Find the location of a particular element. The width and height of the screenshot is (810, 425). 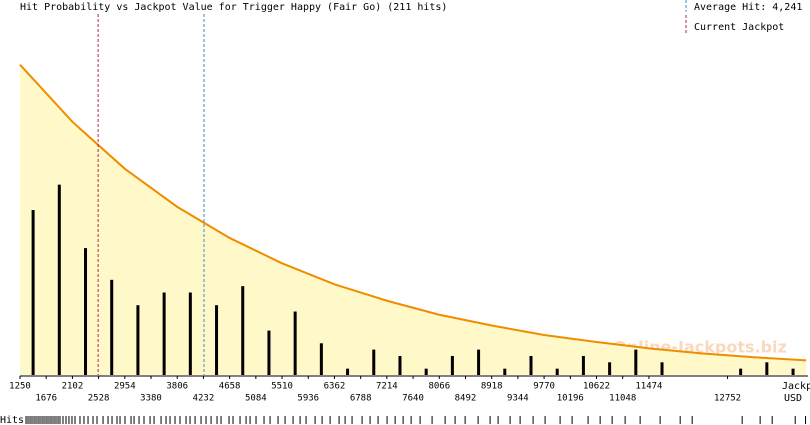

x-tick-label: 9344 is located at coordinates (518, 399).